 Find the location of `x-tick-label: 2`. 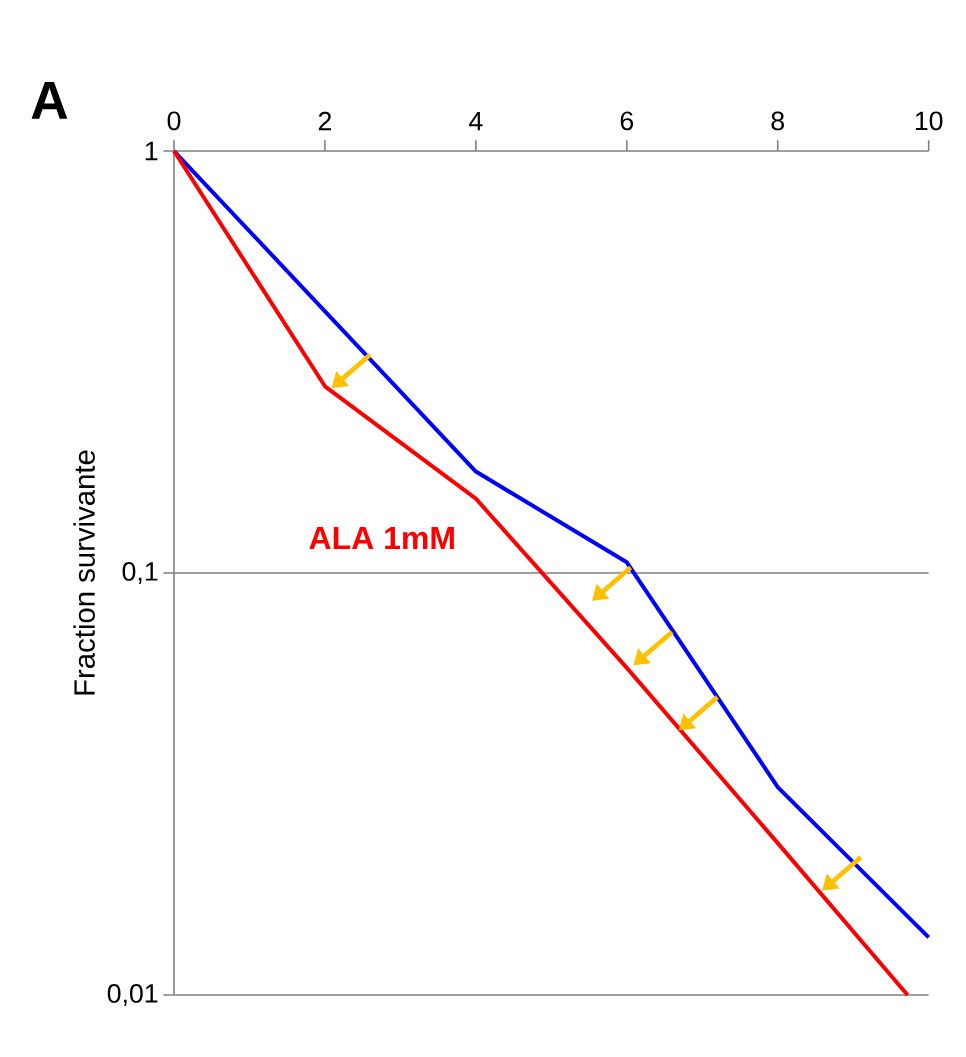

x-tick-label: 2 is located at coordinates (324, 121).